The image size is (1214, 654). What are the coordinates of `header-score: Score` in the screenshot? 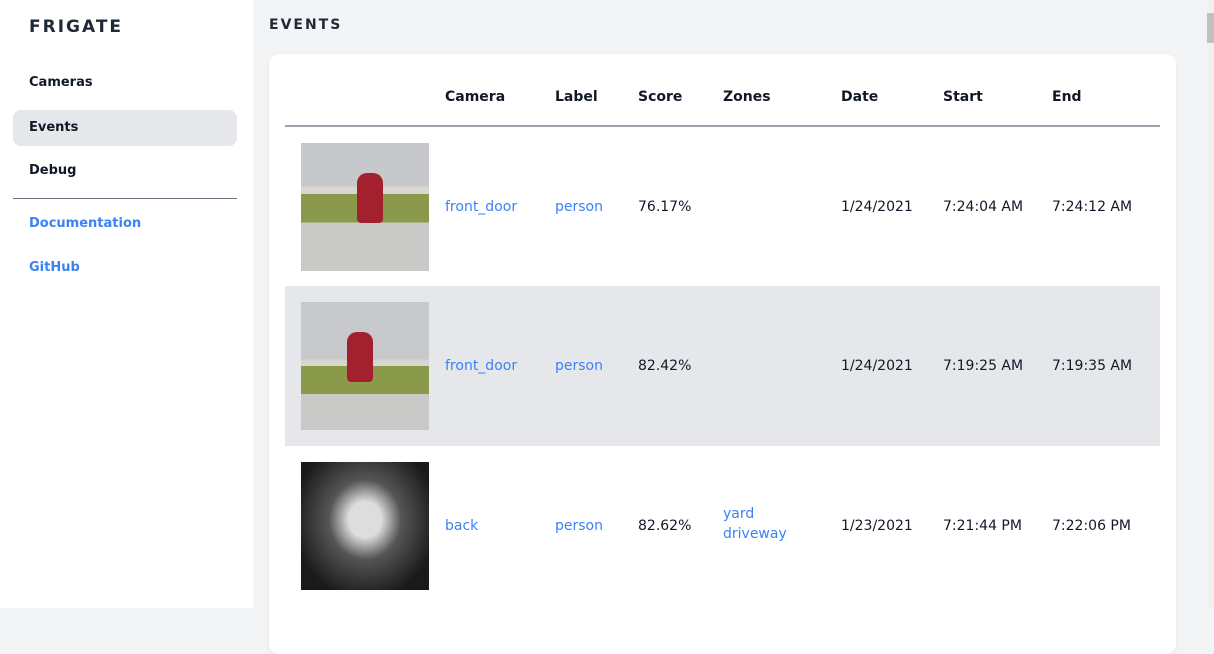 It's located at (680, 90).